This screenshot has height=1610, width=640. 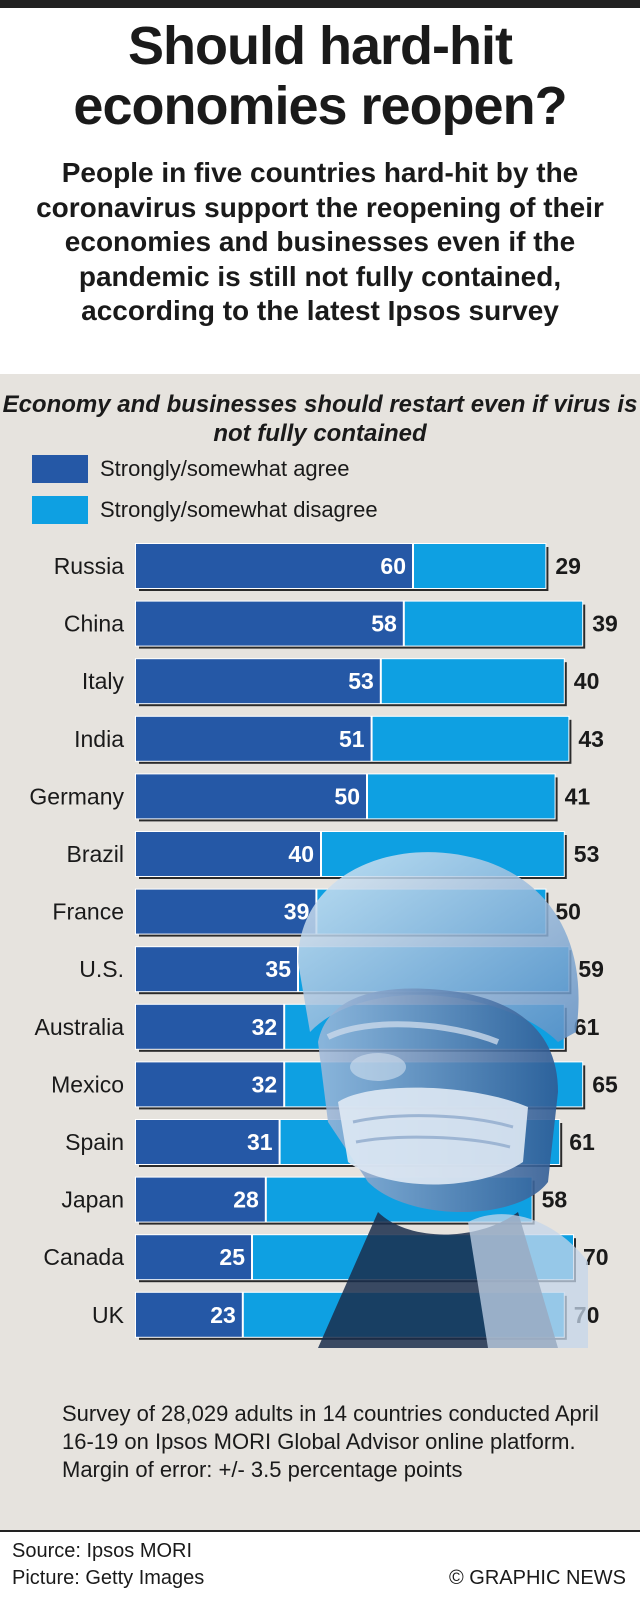 I want to click on category-label: Brazil, so click(x=95, y=854).